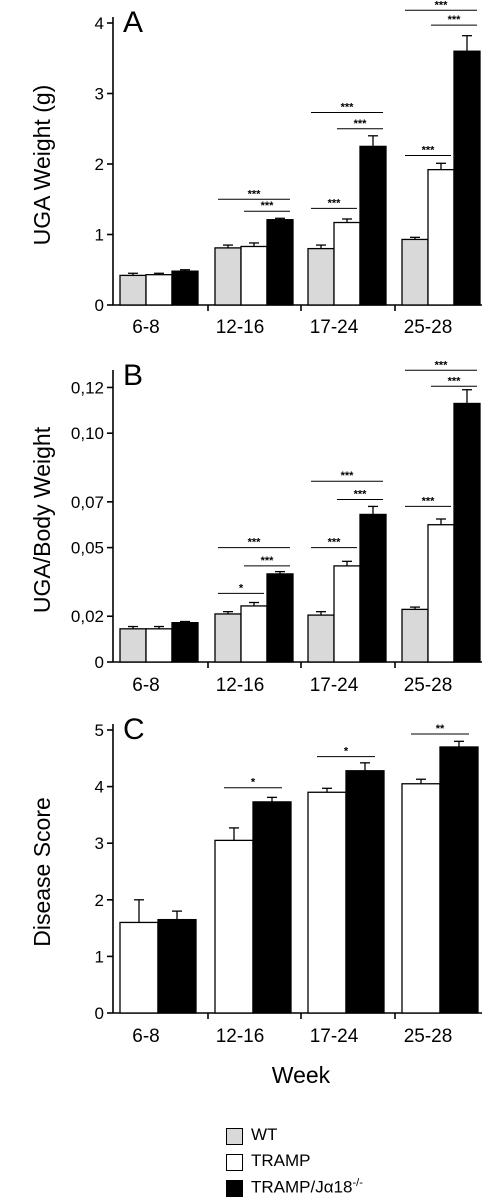 This screenshot has height=1204, width=498. What do you see at coordinates (42, 872) in the screenshot?
I see `y-axis-label: Disease Score` at bounding box center [42, 872].